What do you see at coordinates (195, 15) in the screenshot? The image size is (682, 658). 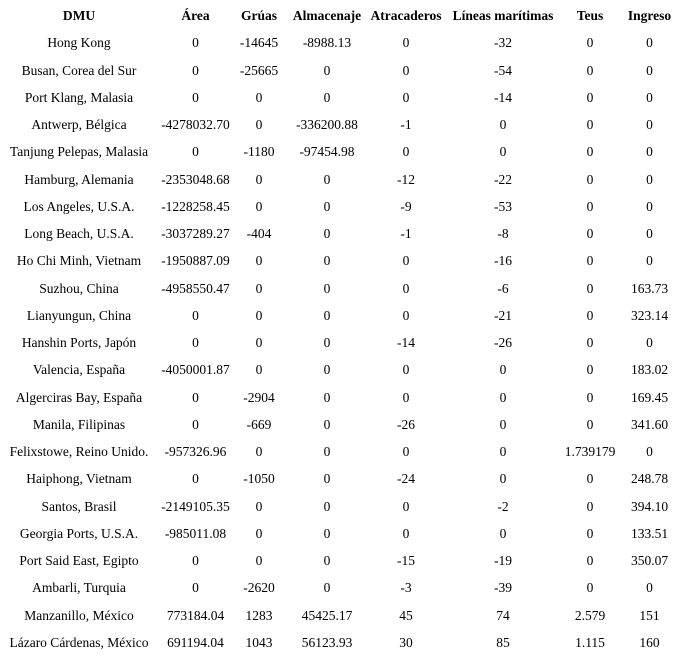 I see `column-header-area: Área` at bounding box center [195, 15].